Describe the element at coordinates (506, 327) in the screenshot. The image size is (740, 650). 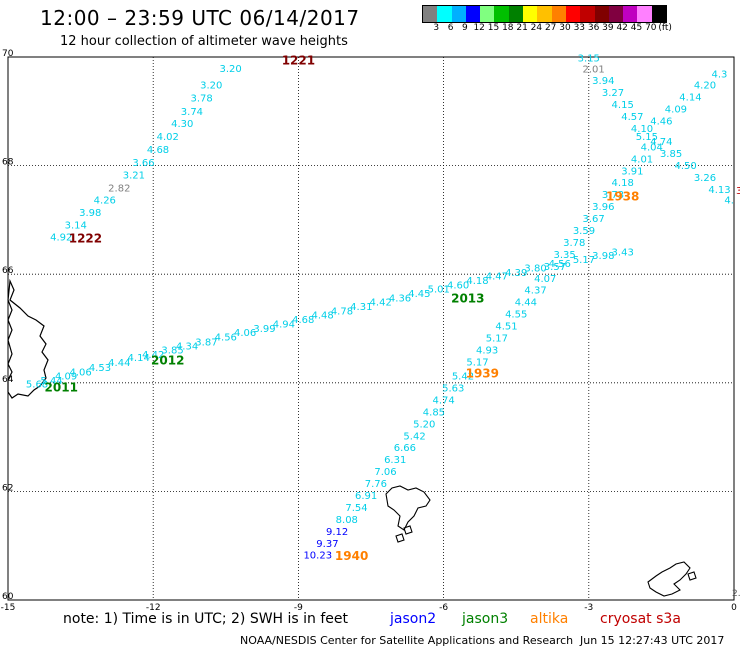
I see `wave-height-label: 4.51` at that location.